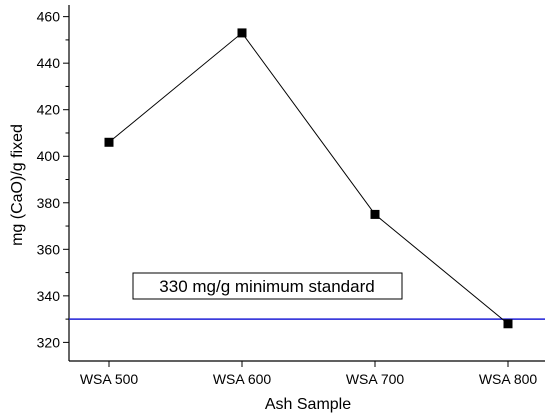  I want to click on y-tick-label: 380, so click(49, 203).